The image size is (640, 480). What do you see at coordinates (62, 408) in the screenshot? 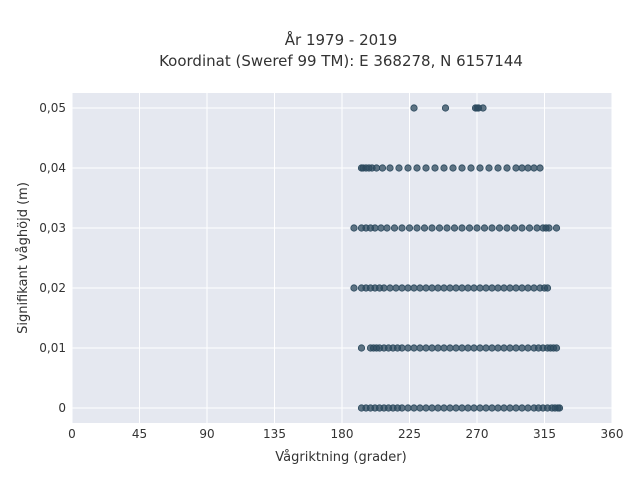
I see `y-tick-label: 0` at bounding box center [62, 408].